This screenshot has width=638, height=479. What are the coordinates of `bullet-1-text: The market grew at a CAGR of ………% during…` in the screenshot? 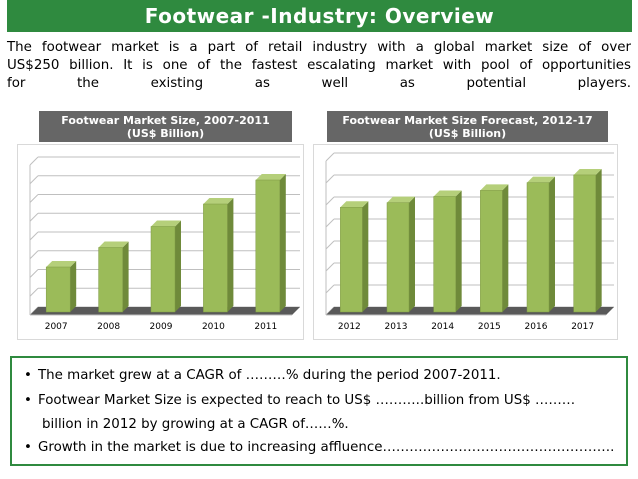 It's located at (269, 375).